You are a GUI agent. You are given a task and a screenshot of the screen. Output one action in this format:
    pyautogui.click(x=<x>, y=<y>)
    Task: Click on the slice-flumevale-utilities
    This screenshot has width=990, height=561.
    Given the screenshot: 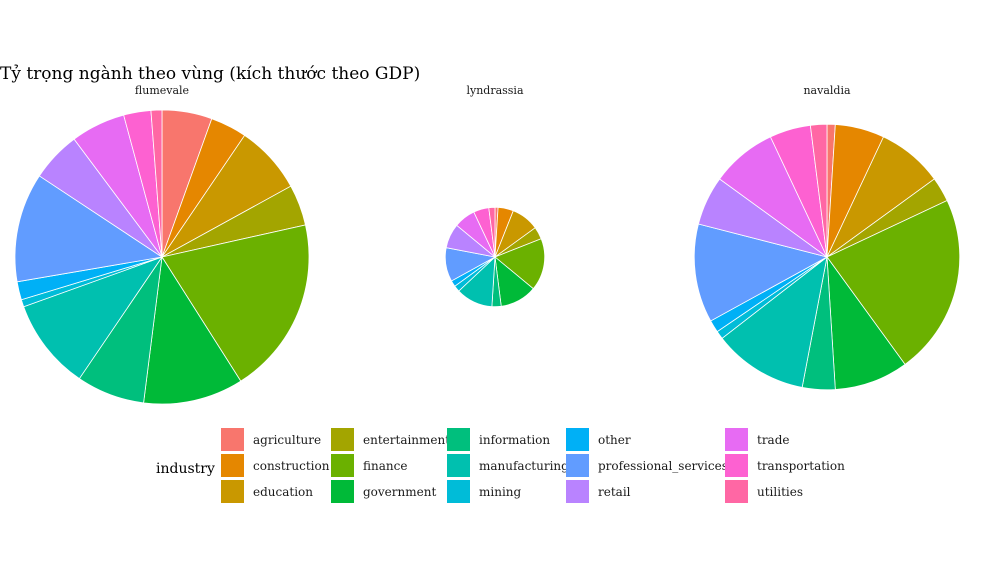 What is the action you would take?
    pyautogui.click(x=156, y=183)
    